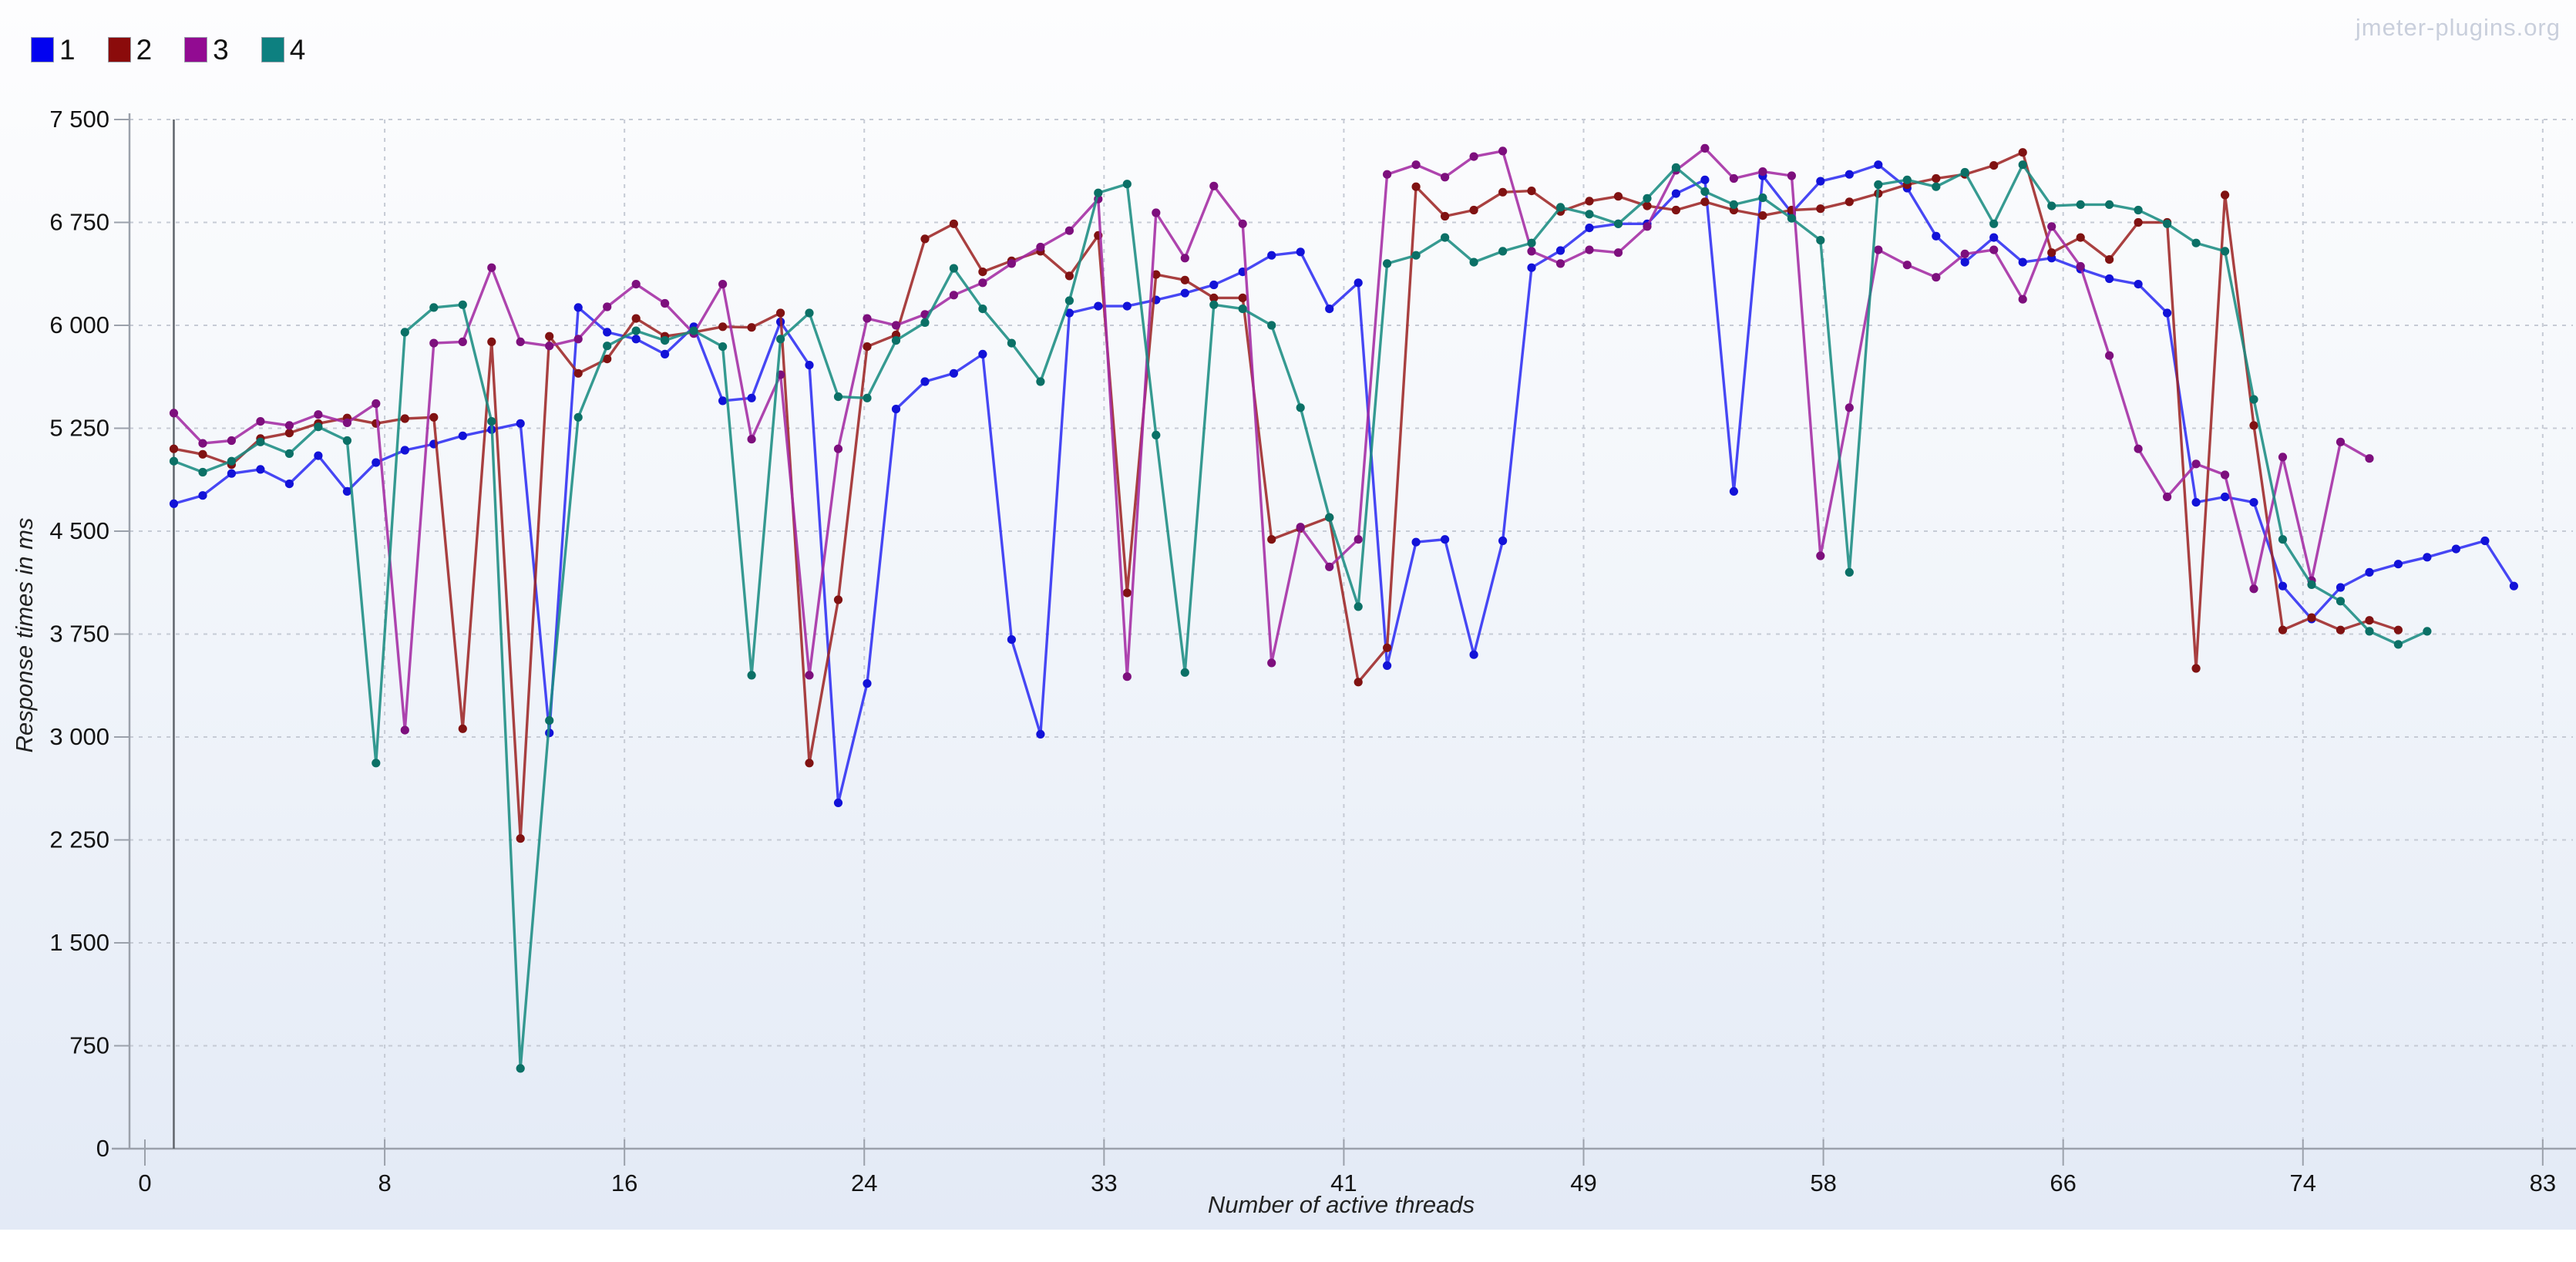  Describe the element at coordinates (79, 839) in the screenshot. I see `y-tick-label: 2 250` at that location.